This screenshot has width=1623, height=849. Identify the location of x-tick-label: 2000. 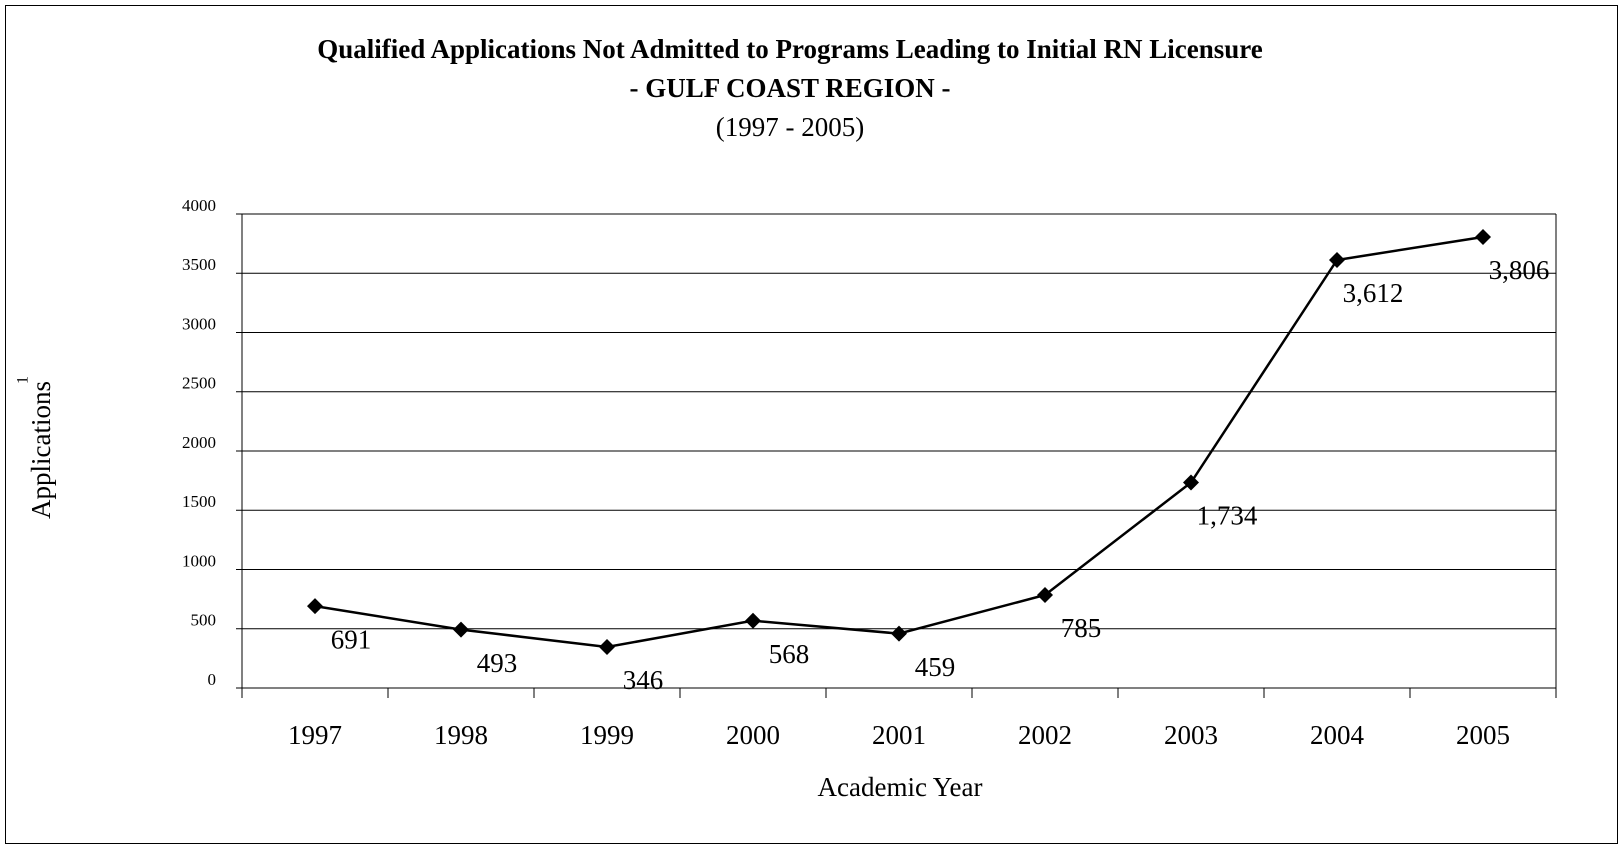
(753, 735).